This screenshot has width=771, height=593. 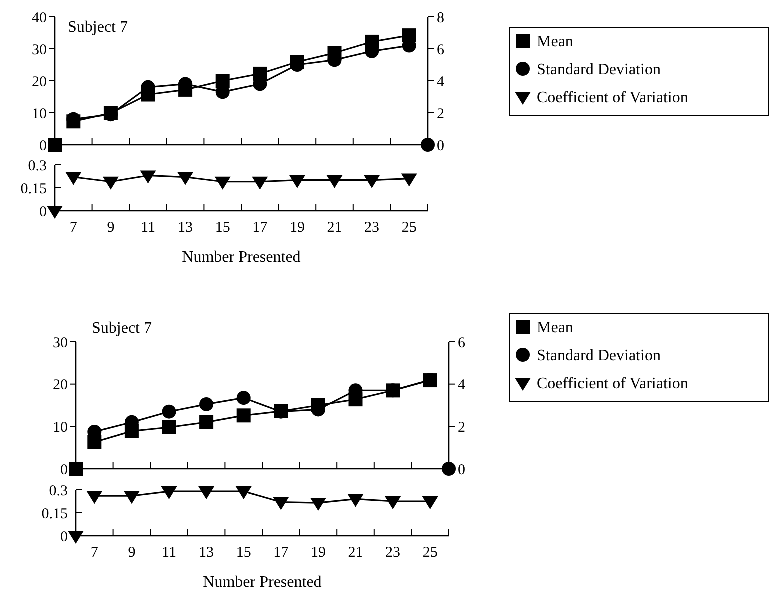 What do you see at coordinates (440, 18) in the screenshot?
I see `y2-tick-label: 8` at bounding box center [440, 18].